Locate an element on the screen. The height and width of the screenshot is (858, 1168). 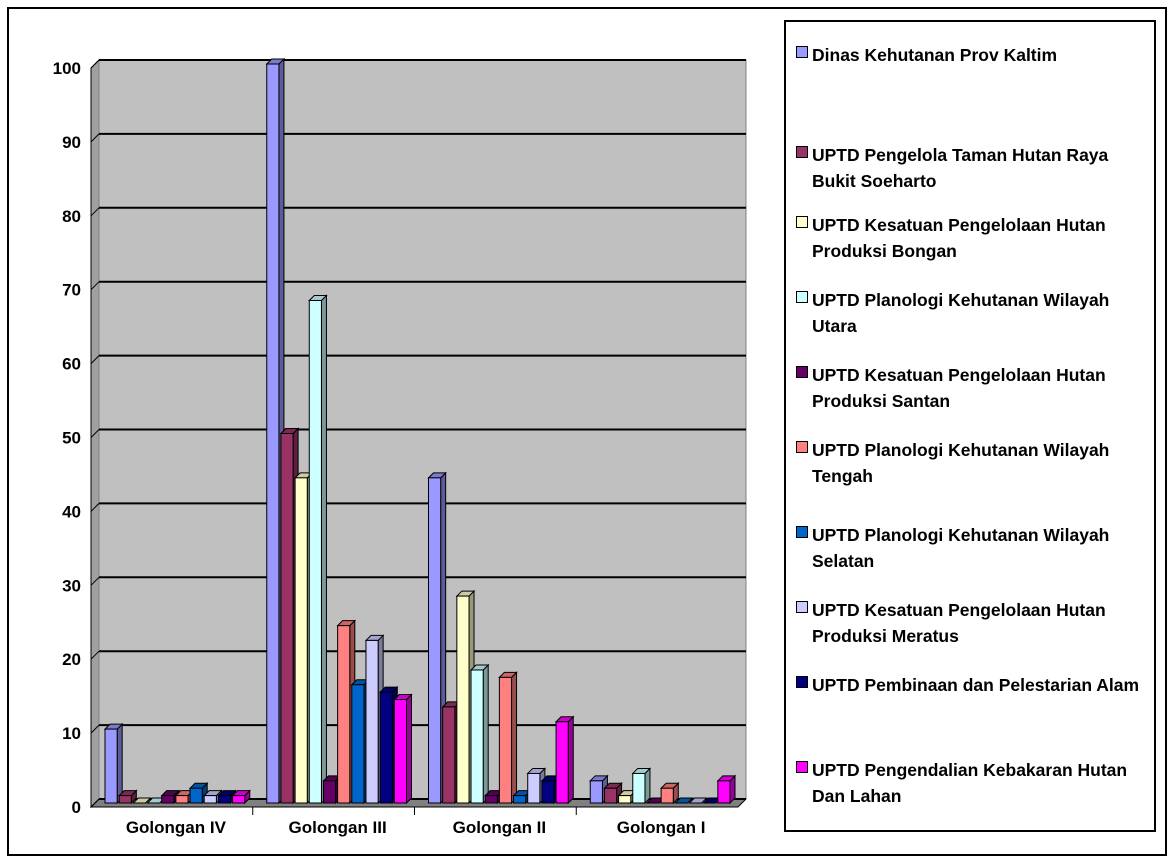
y-tick-label: 100 is located at coordinates (67, 68).